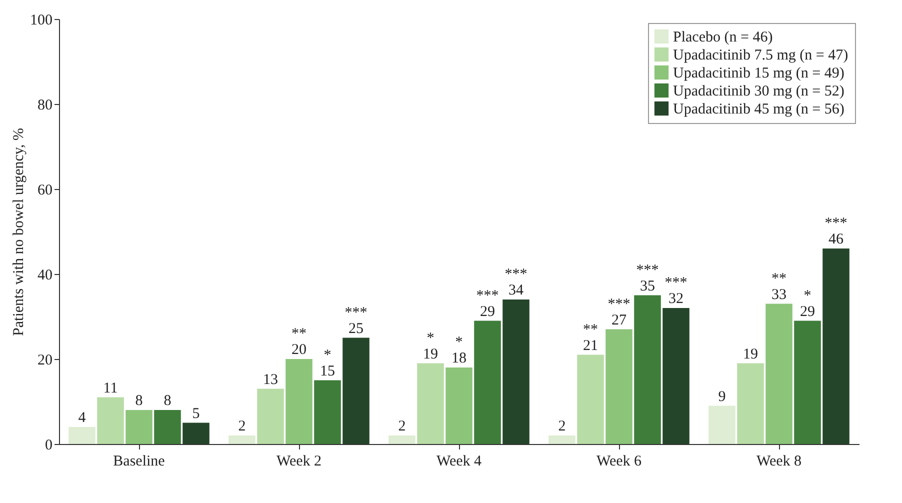  Describe the element at coordinates (299, 342) in the screenshot. I see `data-label: ** 20` at that location.